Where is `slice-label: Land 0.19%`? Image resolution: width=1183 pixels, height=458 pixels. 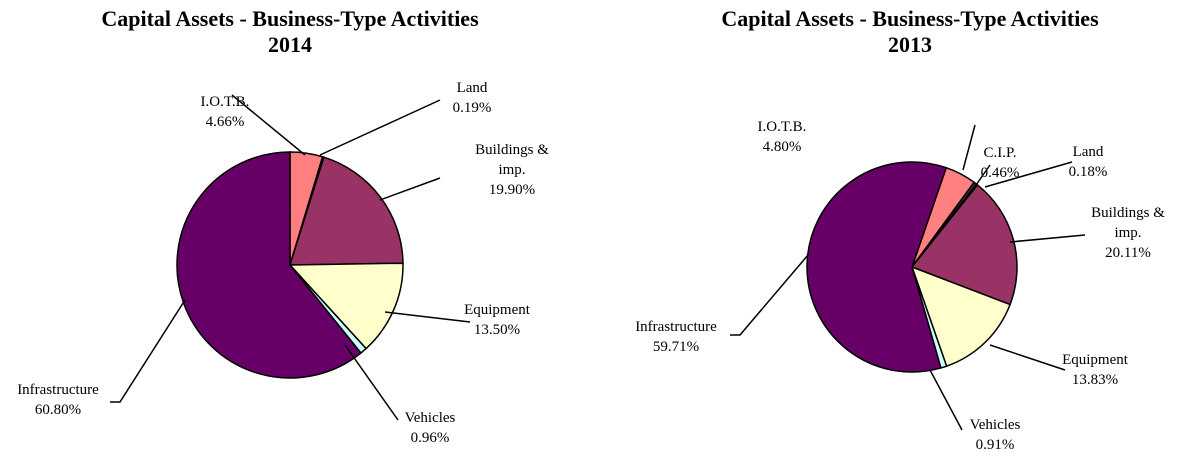 slice-label: Land 0.19% is located at coordinates (472, 98).